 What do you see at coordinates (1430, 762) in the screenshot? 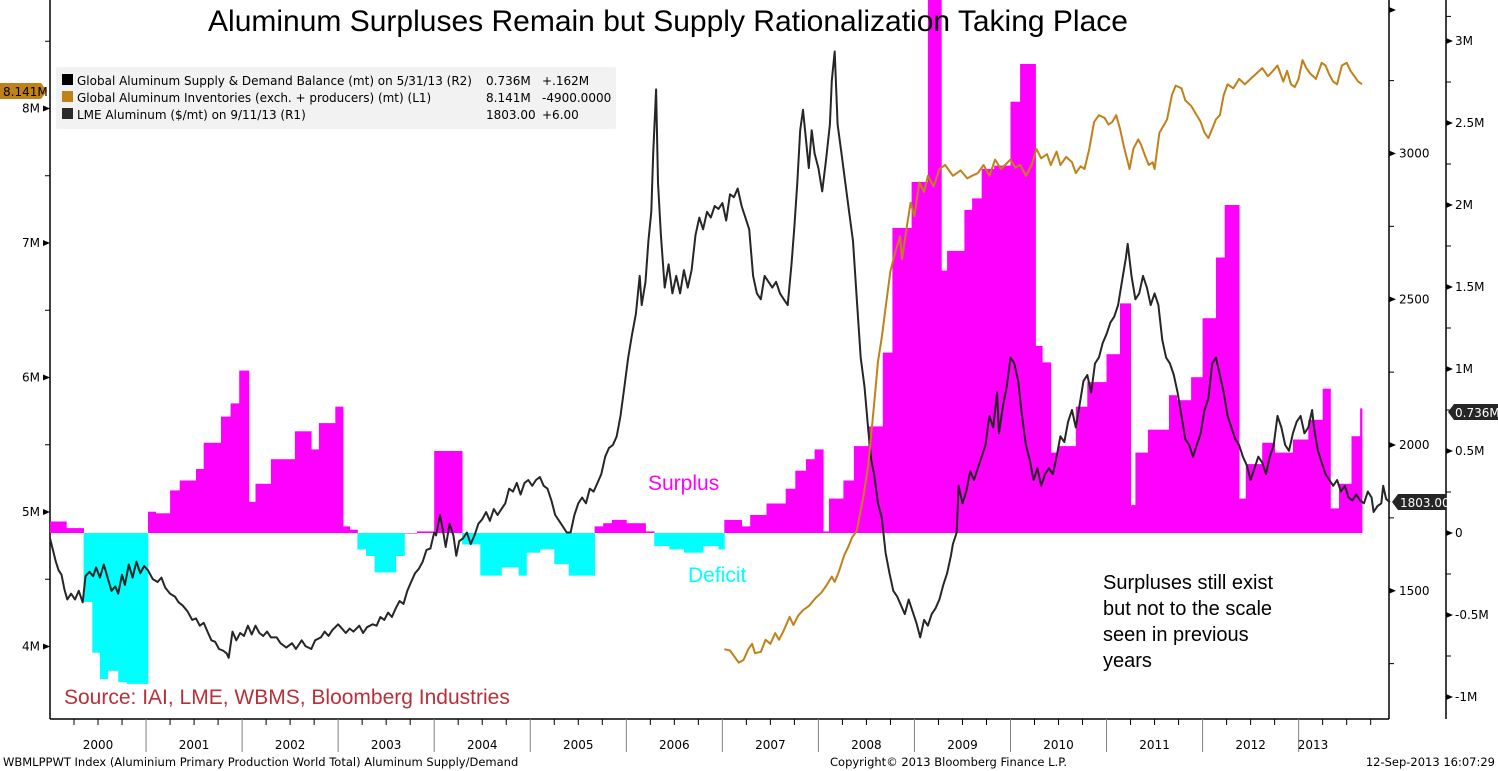
I see `footer-timestamp: 12-Sep-2013 16:07:29` at bounding box center [1430, 762].